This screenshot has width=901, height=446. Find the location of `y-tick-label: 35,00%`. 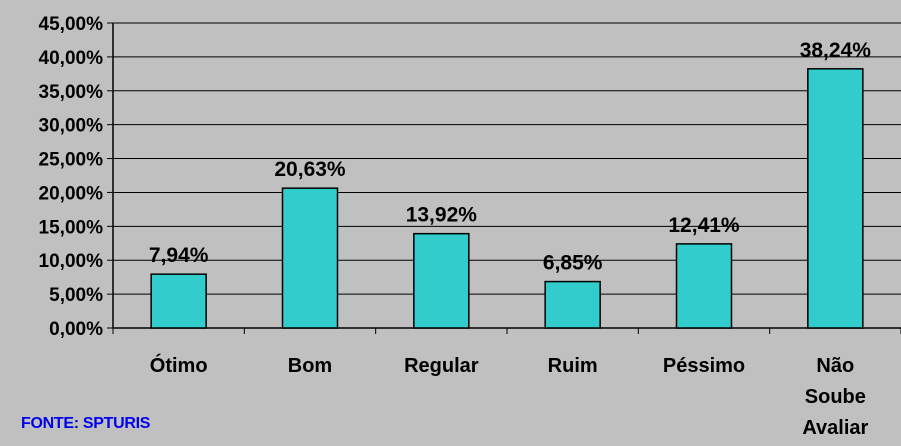

y-tick-label: 35,00% is located at coordinates (71, 92).